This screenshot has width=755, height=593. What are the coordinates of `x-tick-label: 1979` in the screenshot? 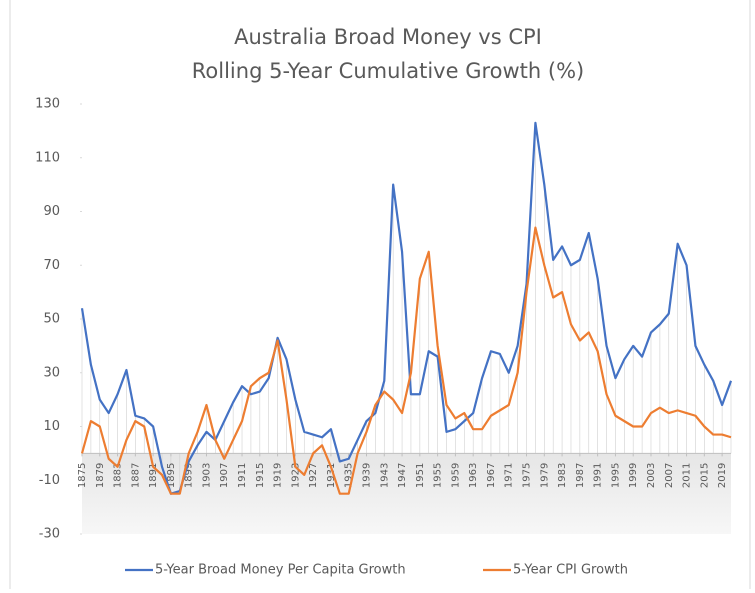 It's located at (544, 475).